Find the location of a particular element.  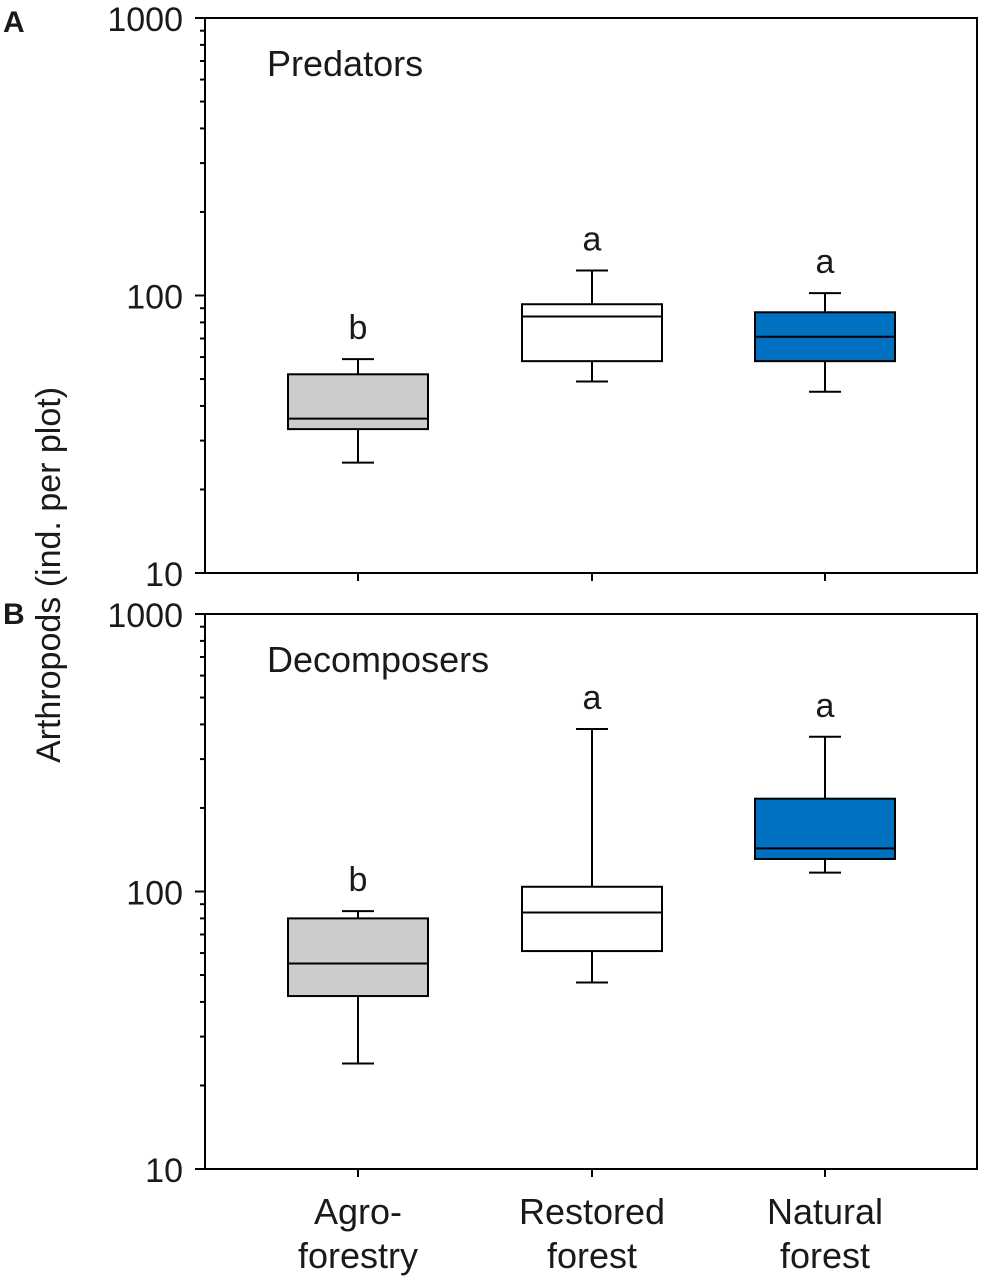

panel-title: Decomposers is located at coordinates (378, 659).